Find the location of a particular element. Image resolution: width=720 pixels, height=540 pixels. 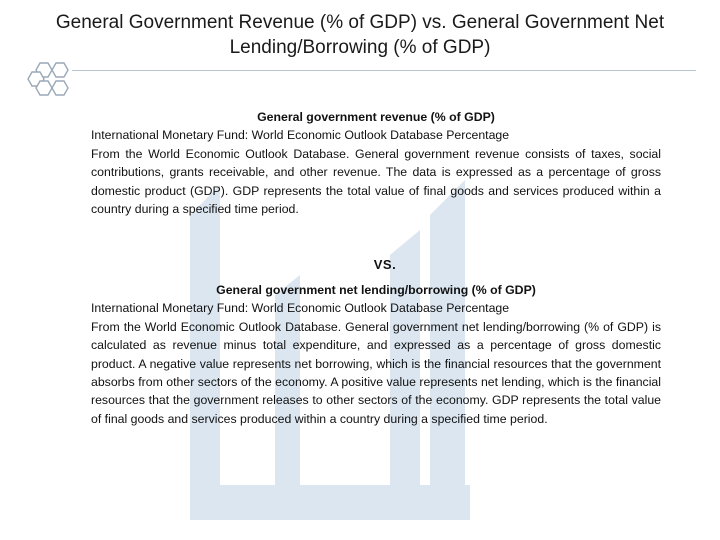

revenue-heading: General government revenue (% of GDP) is located at coordinates (376, 117).